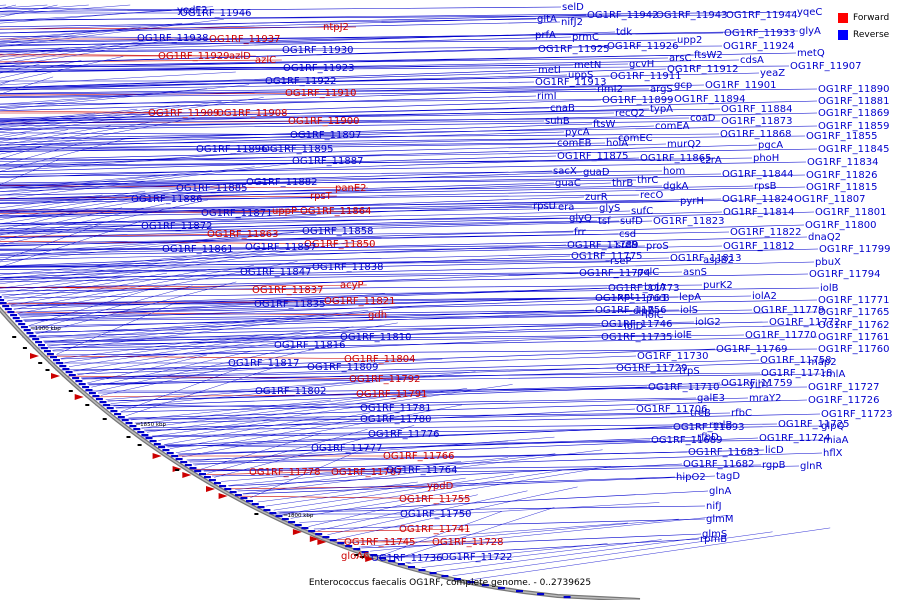  What do you see at coordinates (759, 46) in the screenshot?
I see `gene-label: OG1RF_11924` at bounding box center [759, 46].